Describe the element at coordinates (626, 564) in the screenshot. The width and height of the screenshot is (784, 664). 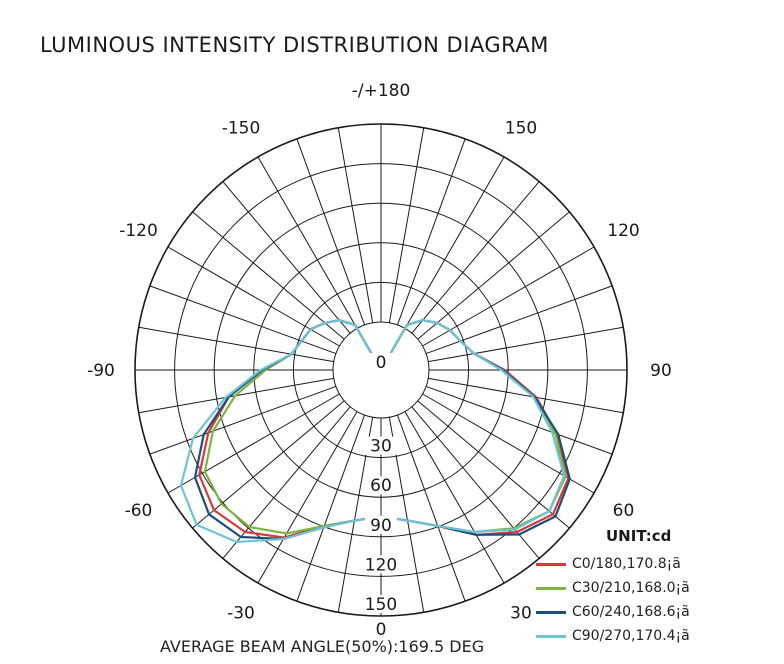
I see `legend-label: C0/180,170.8¡ã` at that location.